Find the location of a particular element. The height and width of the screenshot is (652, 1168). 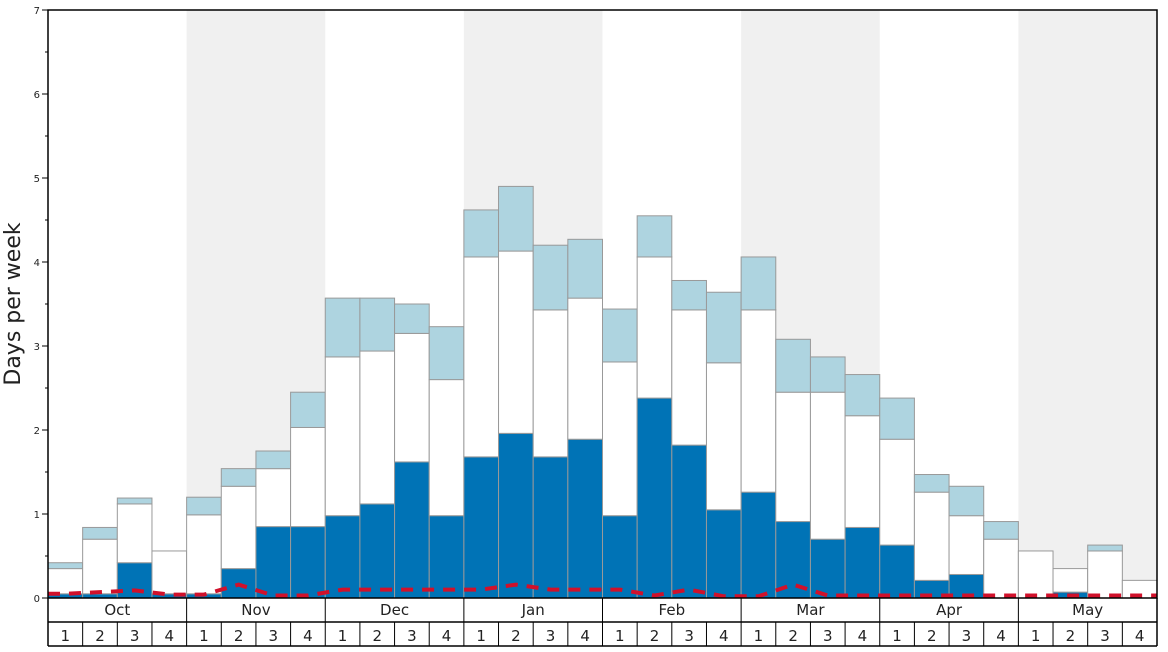

y-axis-label: Days per week is located at coordinates (13, 303).